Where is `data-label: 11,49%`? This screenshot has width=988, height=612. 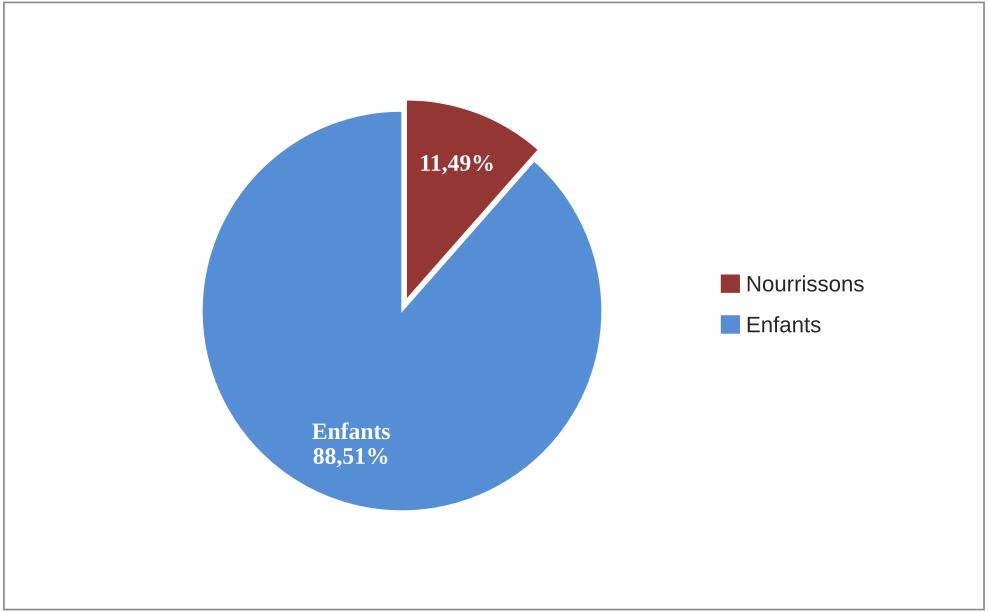 data-label: 11,49% is located at coordinates (457, 164).